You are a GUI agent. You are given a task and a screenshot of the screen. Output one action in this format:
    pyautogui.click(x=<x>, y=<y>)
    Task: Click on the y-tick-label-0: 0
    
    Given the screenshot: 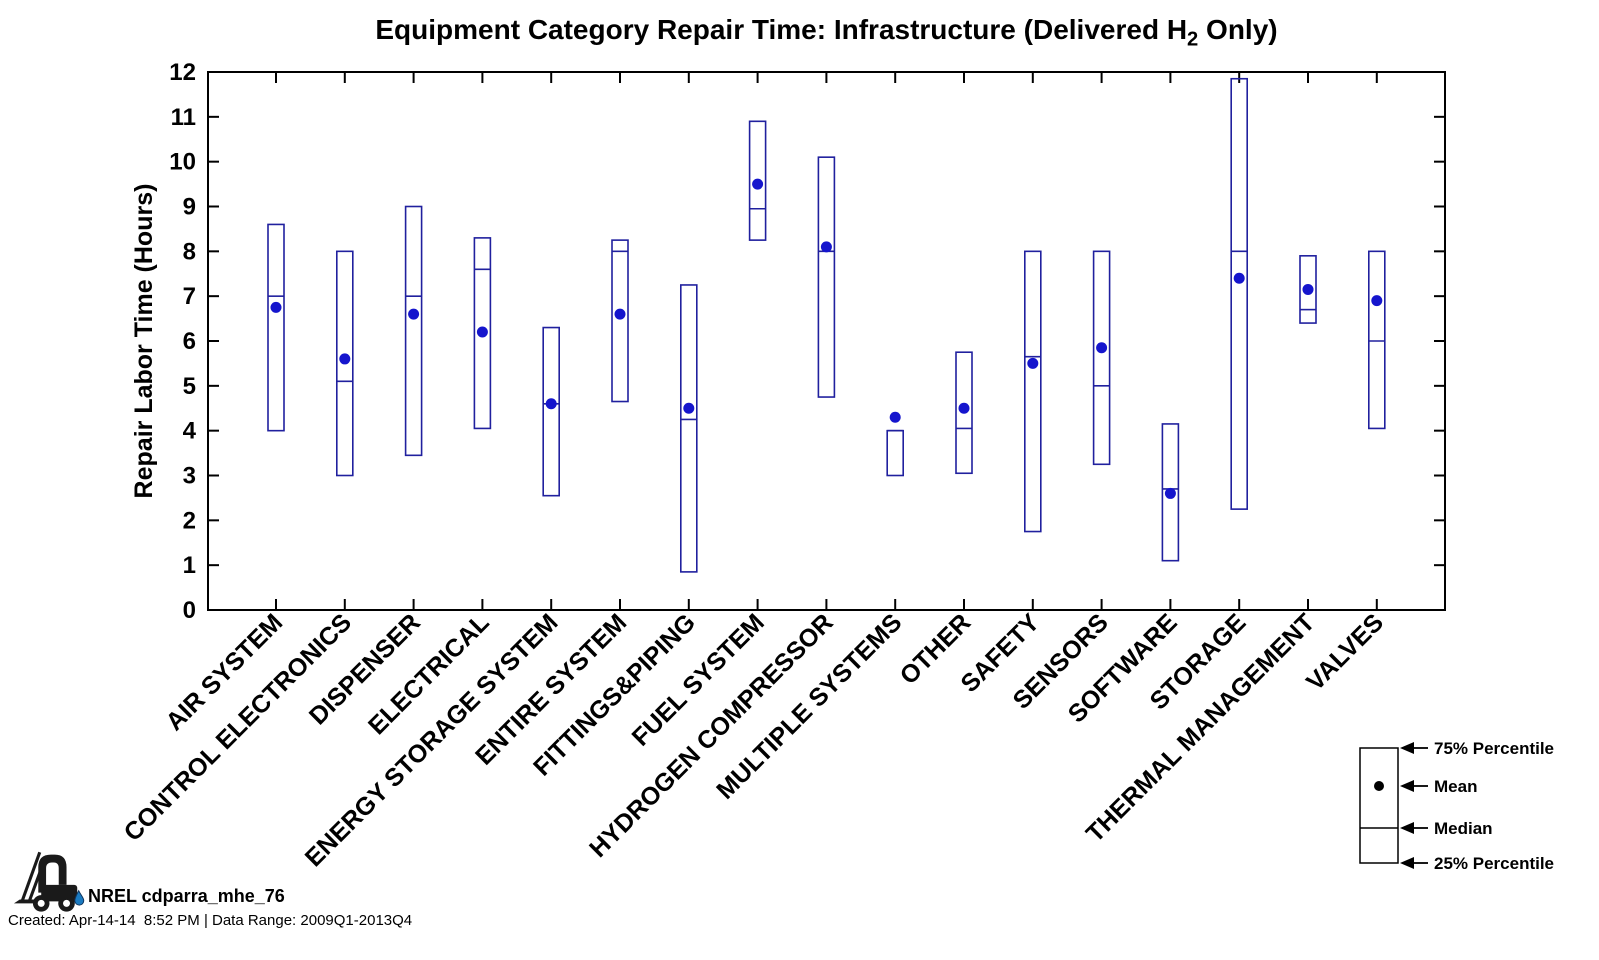 What is the action you would take?
    pyautogui.click(x=189, y=610)
    